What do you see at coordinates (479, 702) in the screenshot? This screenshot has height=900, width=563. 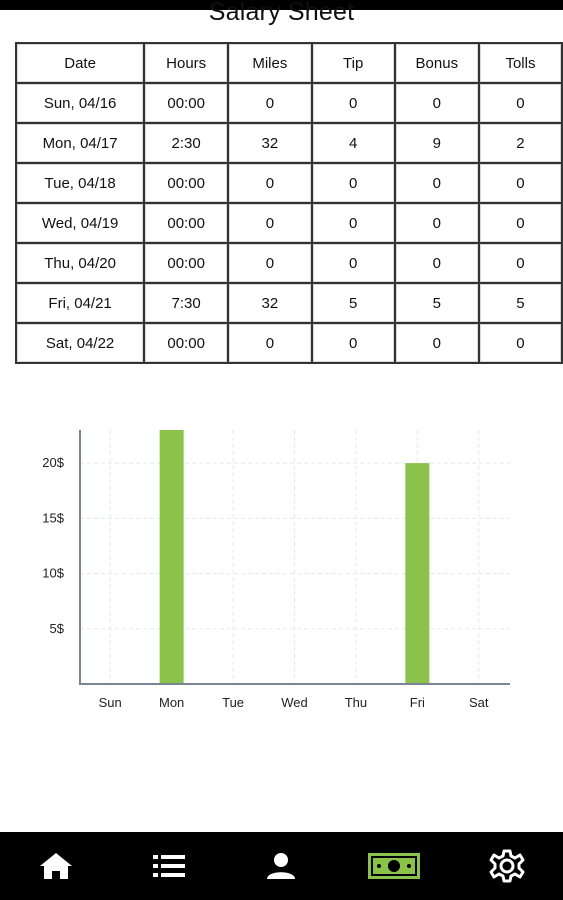 I see `x-tick-label: Sat` at bounding box center [479, 702].